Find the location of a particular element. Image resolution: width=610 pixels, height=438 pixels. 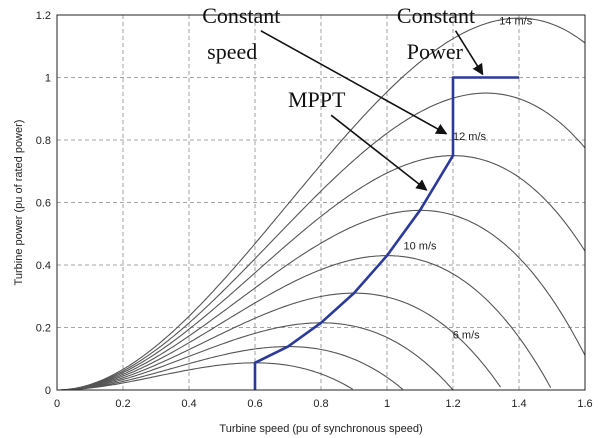

y-tick-label: 0.8 is located at coordinates (43, 141).